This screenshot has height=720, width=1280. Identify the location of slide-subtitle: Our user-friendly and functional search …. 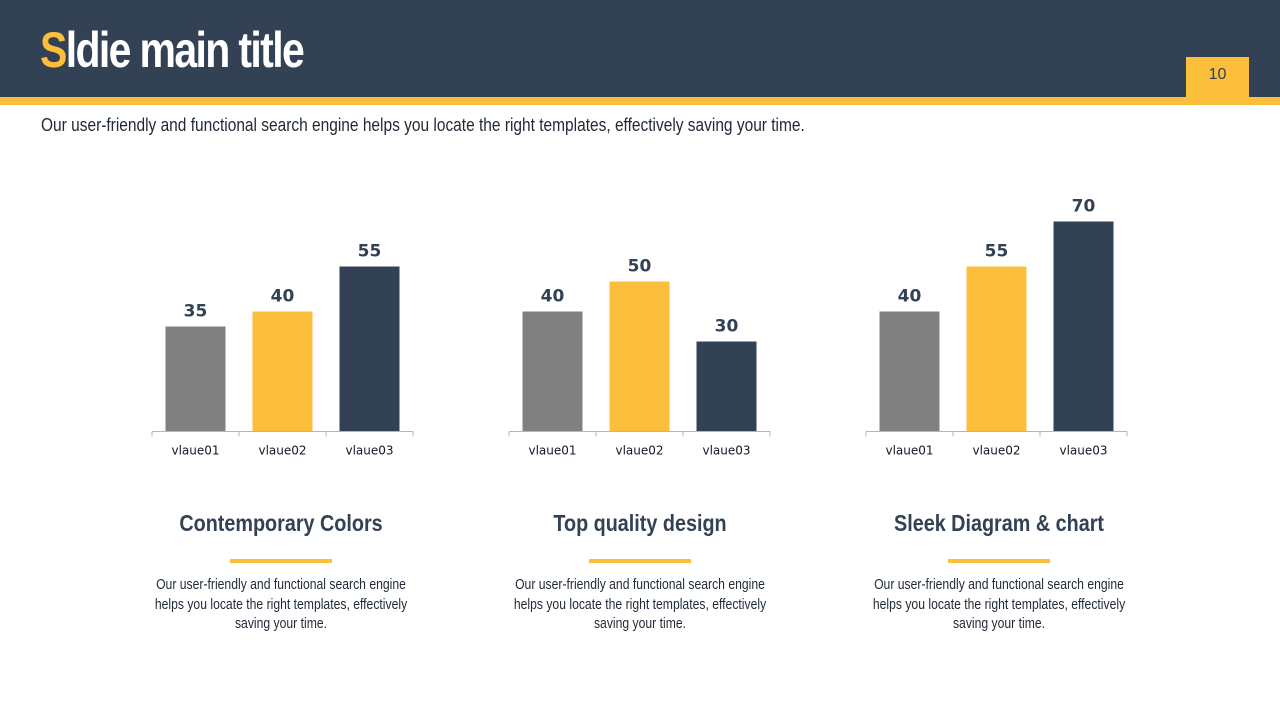
(423, 125).